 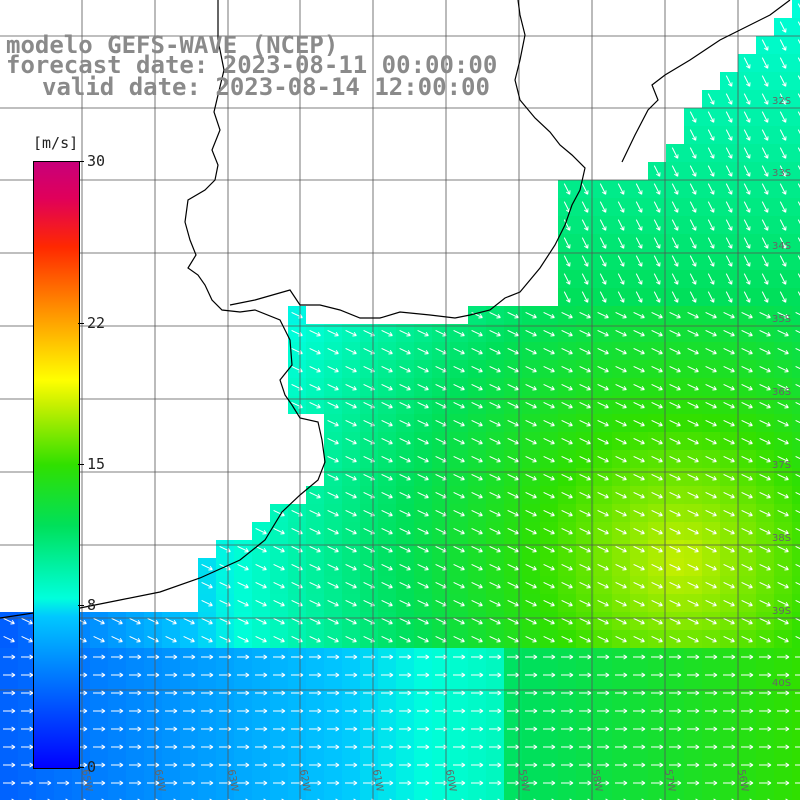 I want to click on colorbar-unit: [m/s], so click(x=56, y=143).